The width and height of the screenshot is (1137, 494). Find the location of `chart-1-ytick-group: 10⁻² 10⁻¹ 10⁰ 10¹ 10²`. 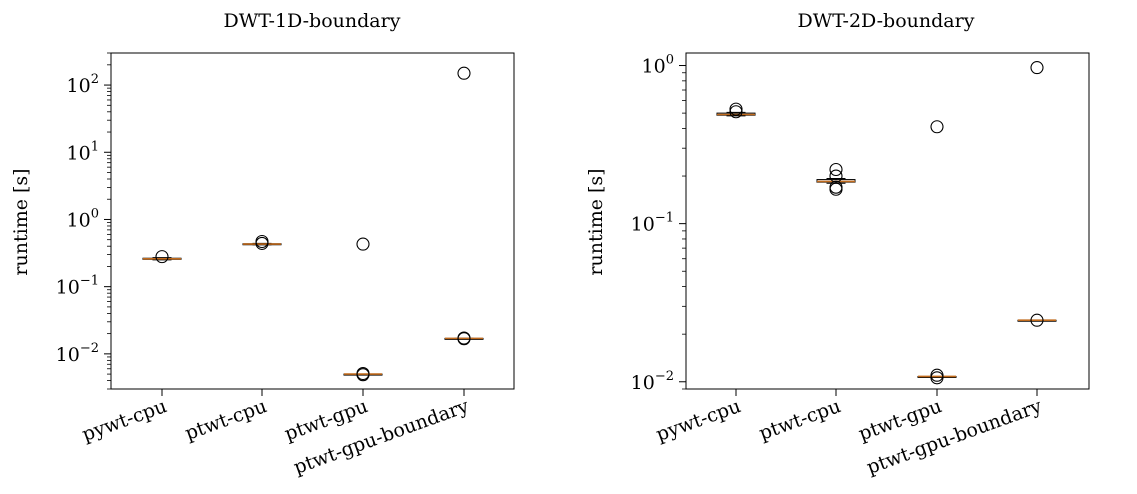

chart-1-ytick-group: 10⁻² 10⁻¹ 10⁰ 10¹ 10² is located at coordinates (83, 221).